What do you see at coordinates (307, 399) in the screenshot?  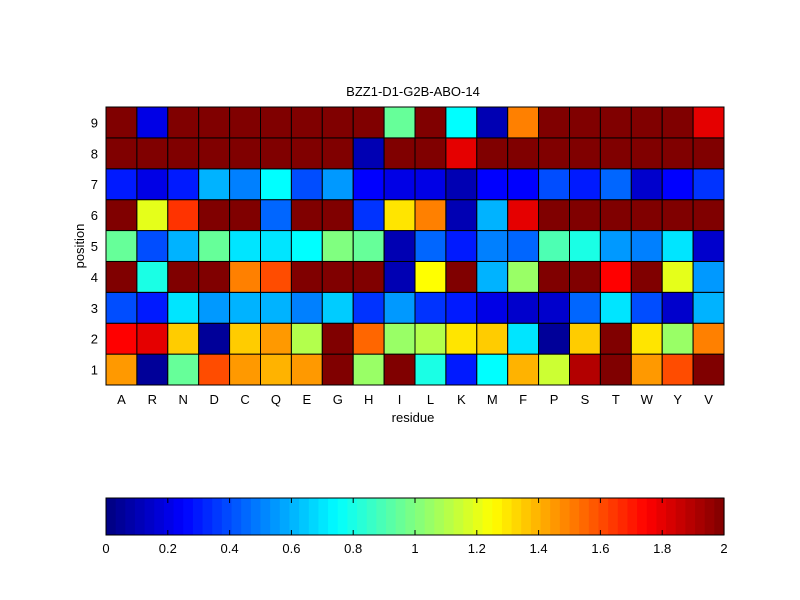 I see `x-tick-label: E` at bounding box center [307, 399].